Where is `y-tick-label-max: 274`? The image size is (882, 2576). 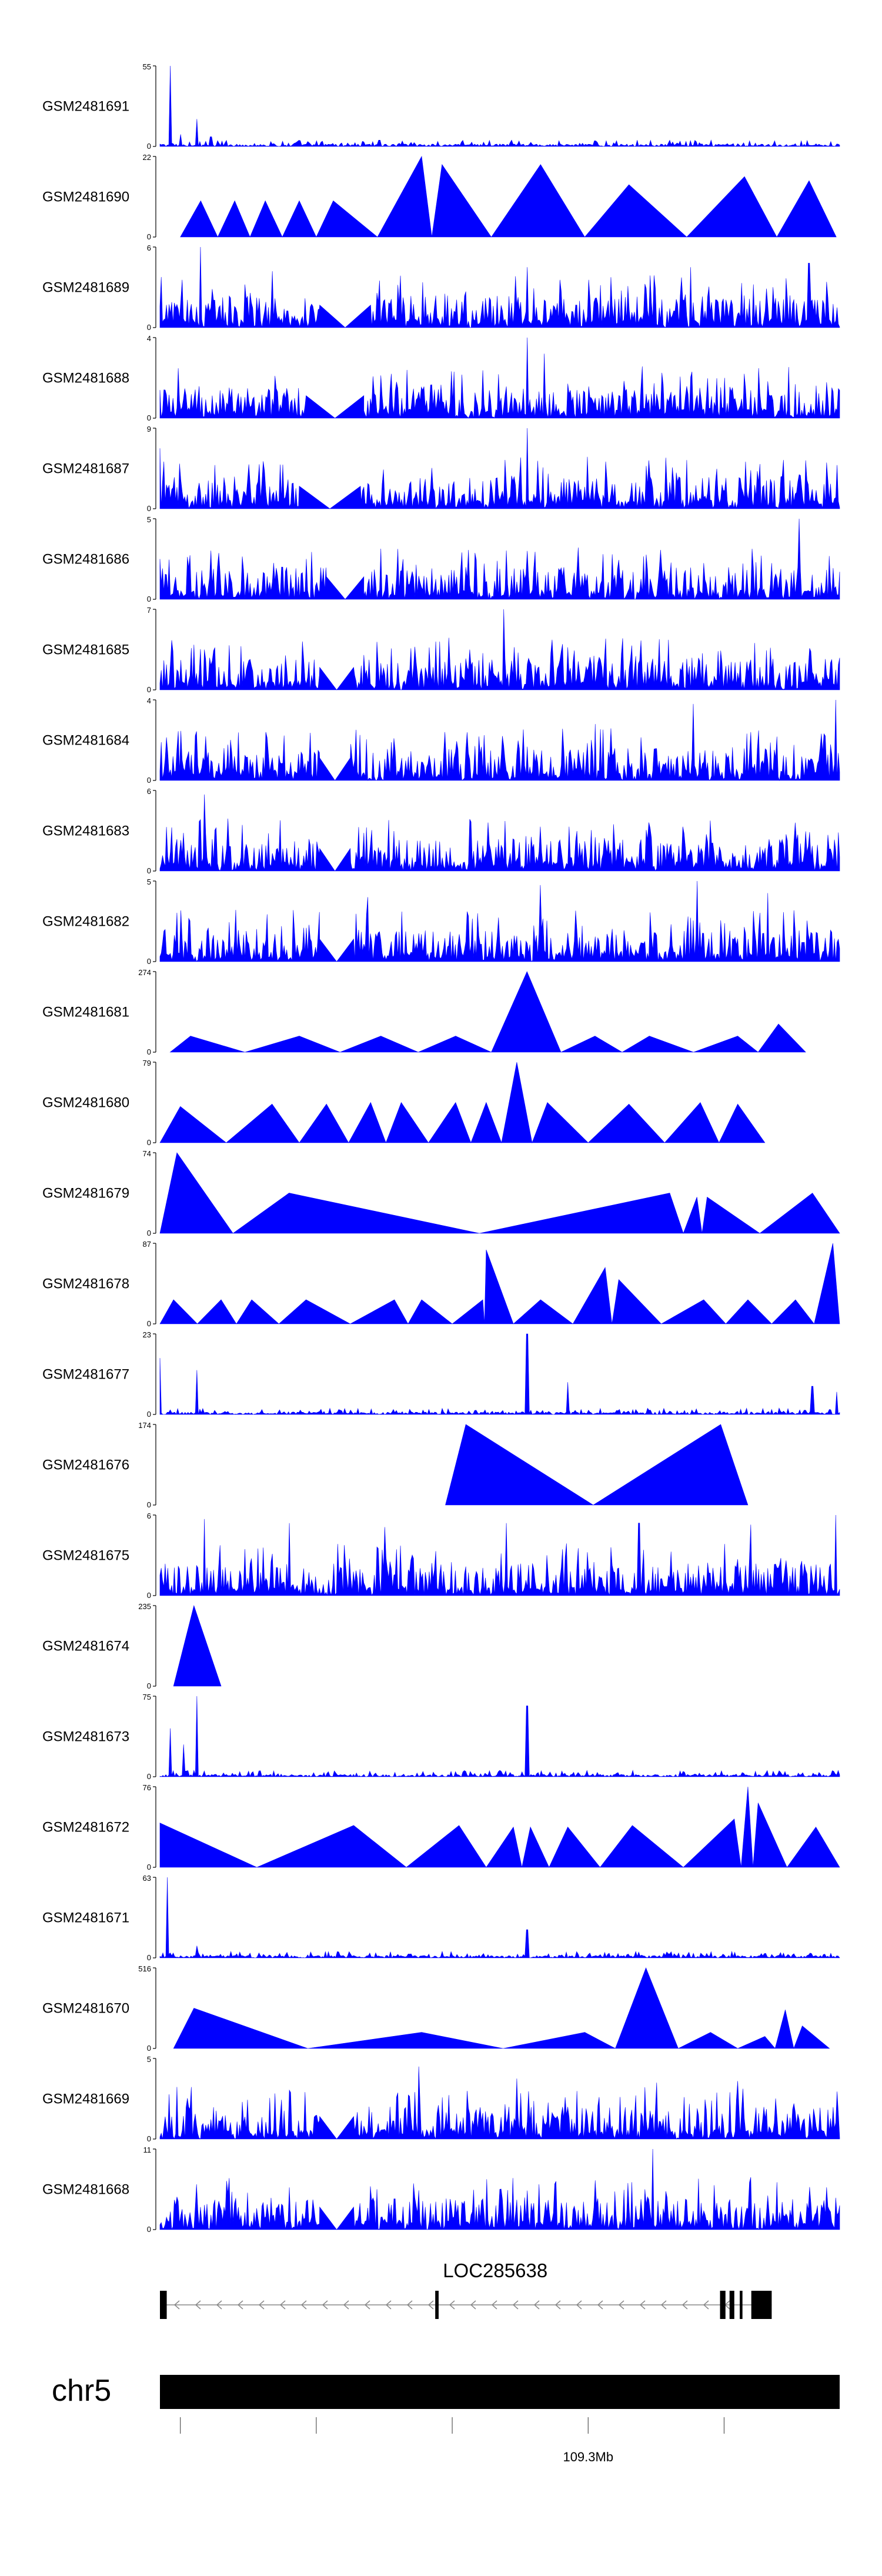
y-tick-label-max: 274 is located at coordinates (144, 972).